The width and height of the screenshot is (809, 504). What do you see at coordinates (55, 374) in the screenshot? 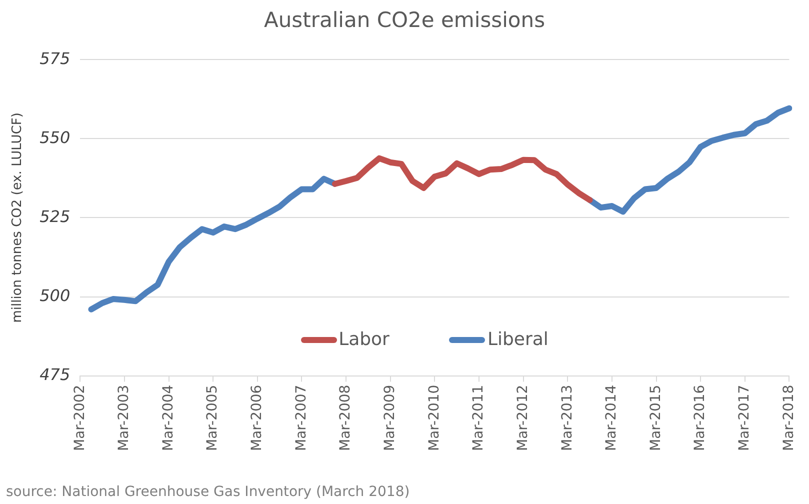
I see `y-tick-label: 475` at bounding box center [55, 374].